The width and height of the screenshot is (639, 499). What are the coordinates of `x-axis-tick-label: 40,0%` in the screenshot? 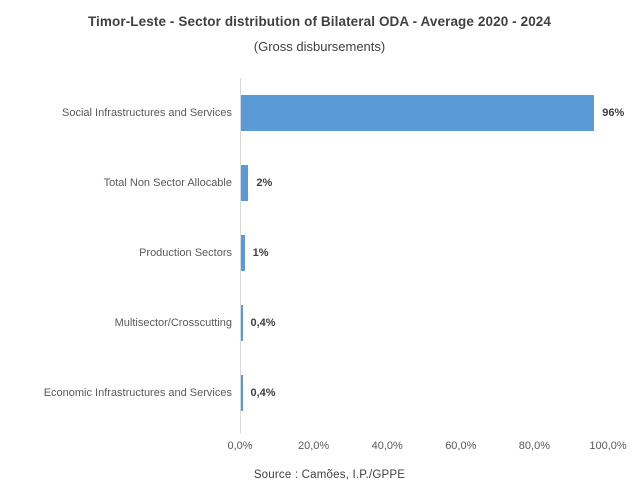 It's located at (387, 446).